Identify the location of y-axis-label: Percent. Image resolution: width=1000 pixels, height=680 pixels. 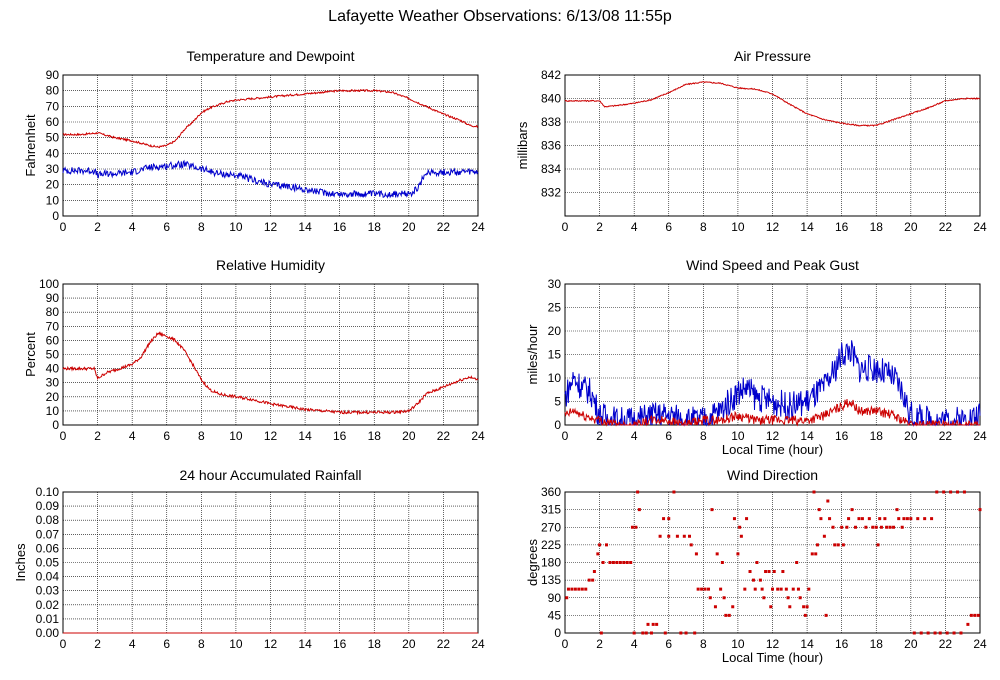
(30, 354).